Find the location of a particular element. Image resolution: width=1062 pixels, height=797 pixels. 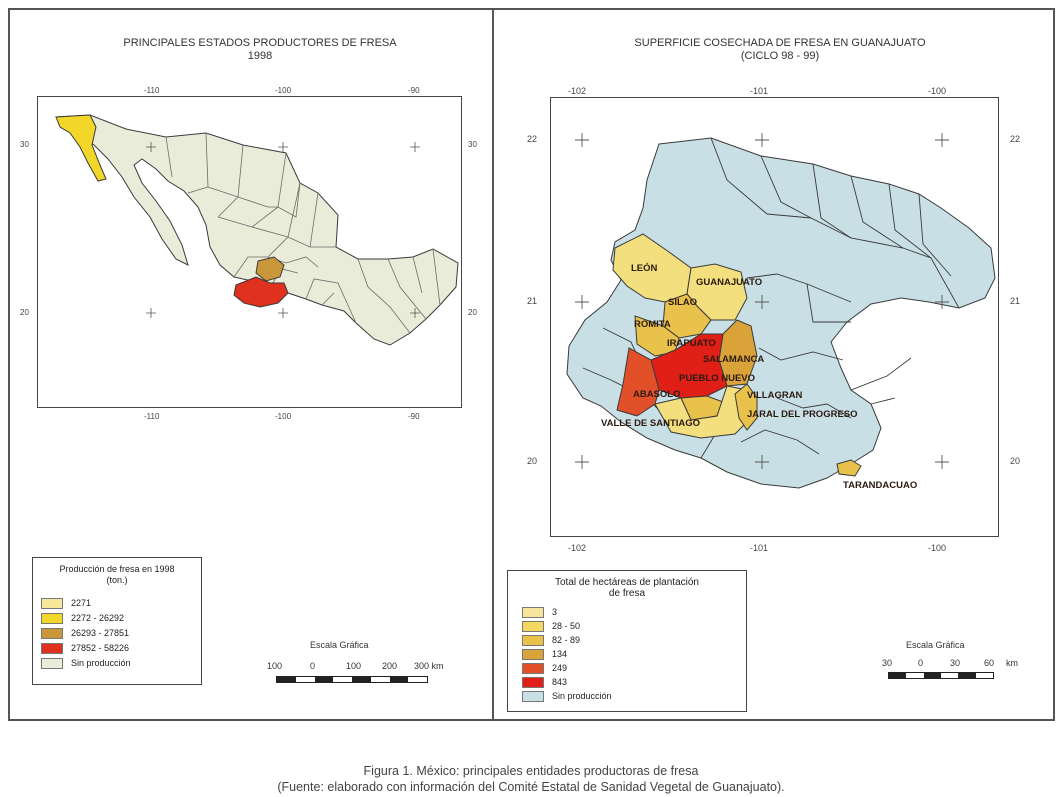

scale-label: 200 is located at coordinates (390, 666).